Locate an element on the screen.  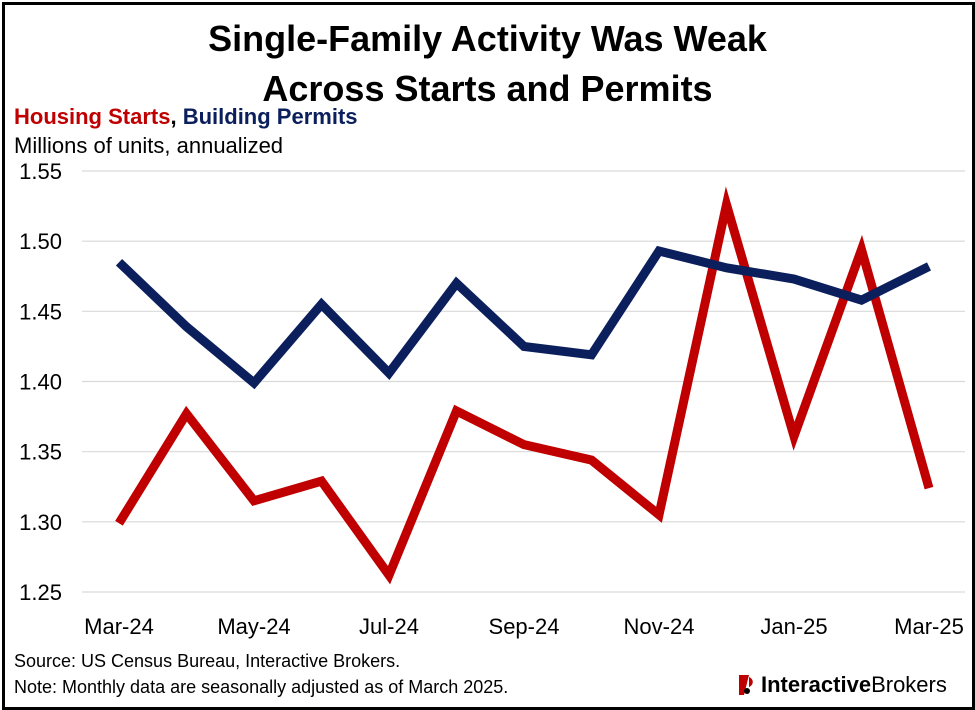
y-tick-label: 1.30 is located at coordinates (40, 522).